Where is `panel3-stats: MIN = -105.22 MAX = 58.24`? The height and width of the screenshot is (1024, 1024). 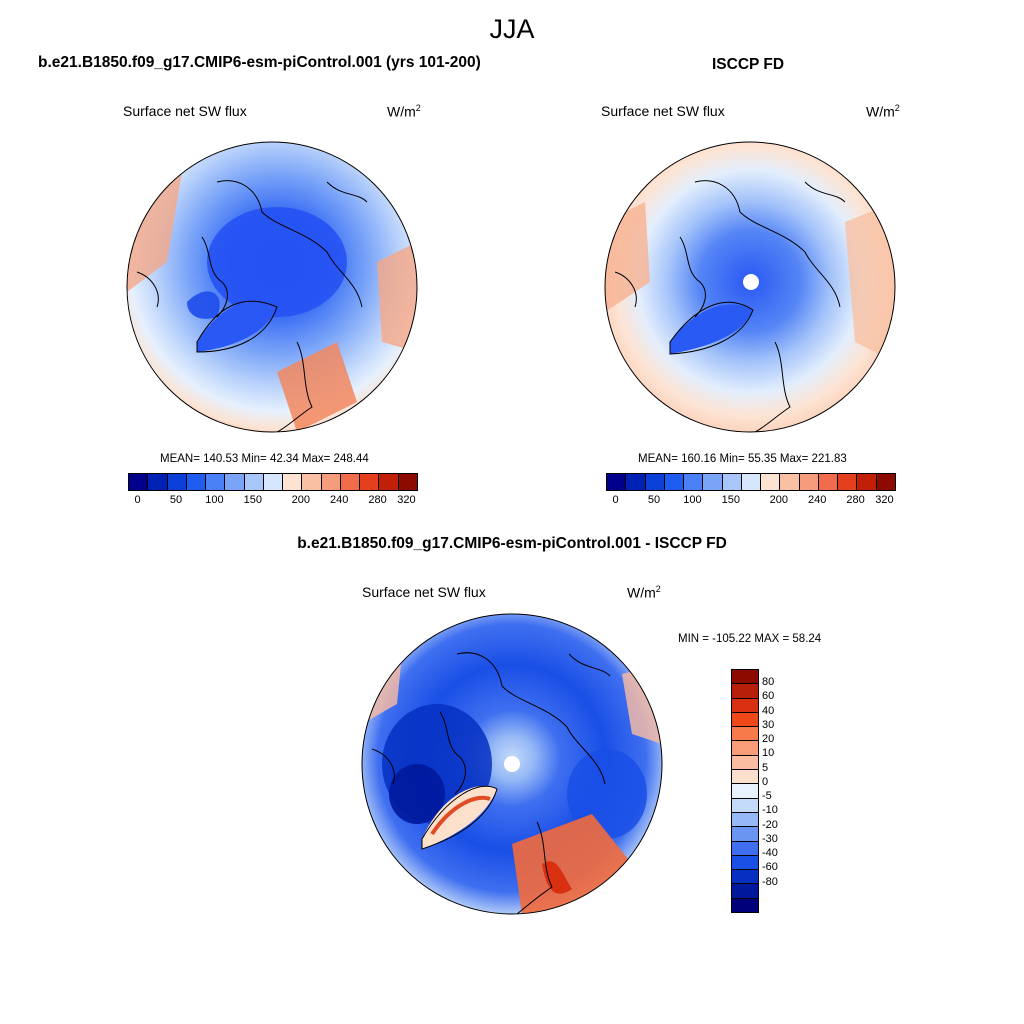 panel3-stats: MIN = -105.22 MAX = 58.24 is located at coordinates (750, 639).